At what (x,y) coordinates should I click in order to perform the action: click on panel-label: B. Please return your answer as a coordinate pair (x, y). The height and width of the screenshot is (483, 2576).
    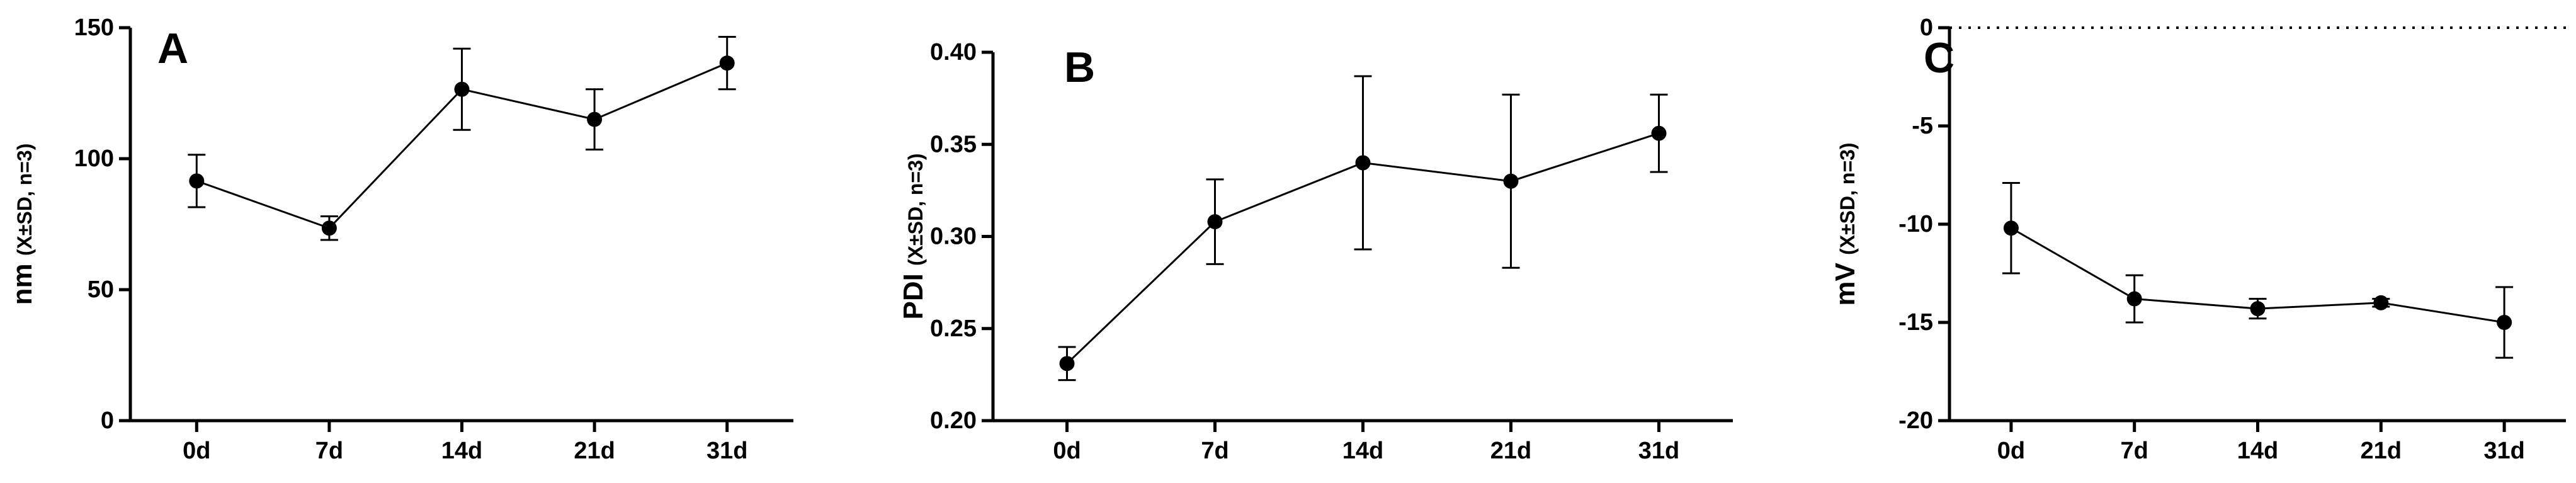
    Looking at the image, I should click on (1079, 67).